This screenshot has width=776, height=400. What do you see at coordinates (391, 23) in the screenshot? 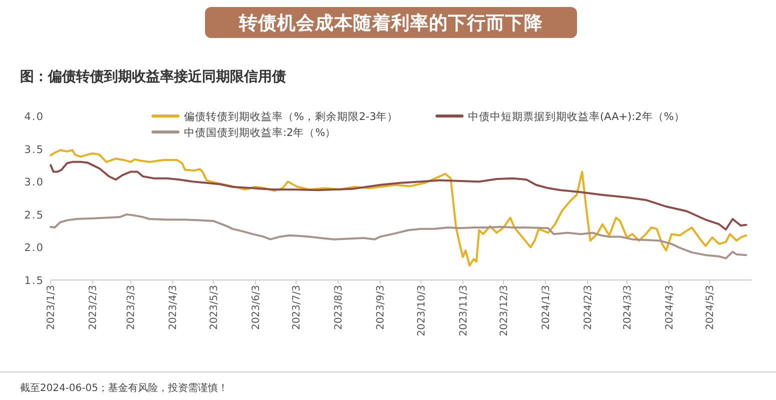
I see `chart-title: 转债机会成本随着利率的下行而下降` at bounding box center [391, 23].